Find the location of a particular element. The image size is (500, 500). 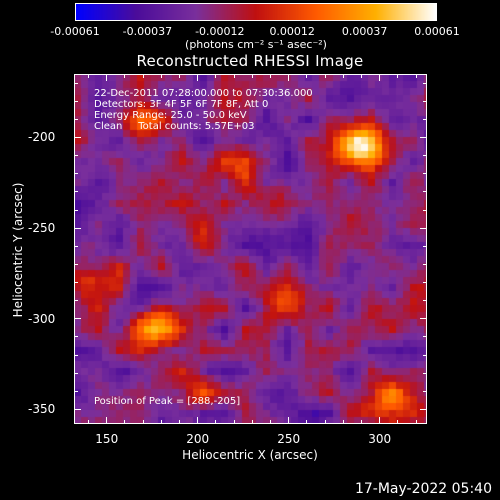

clean-counts-annotation: Clean Total counts: 5.57E+03 is located at coordinates (174, 126).